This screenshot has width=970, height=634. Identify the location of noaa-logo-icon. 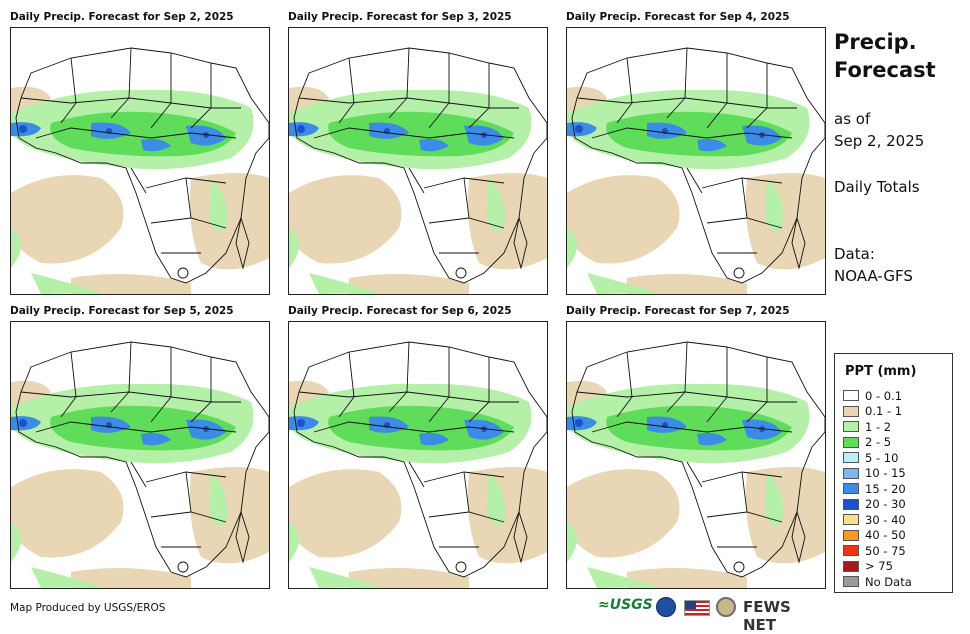
(666, 607).